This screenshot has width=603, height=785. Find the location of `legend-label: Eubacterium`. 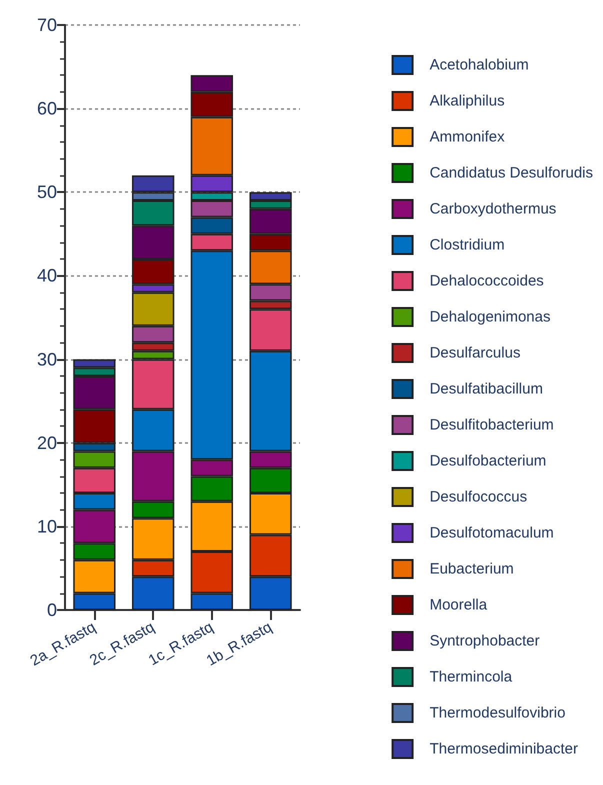

legend-label: Eubacterium is located at coordinates (472, 569).